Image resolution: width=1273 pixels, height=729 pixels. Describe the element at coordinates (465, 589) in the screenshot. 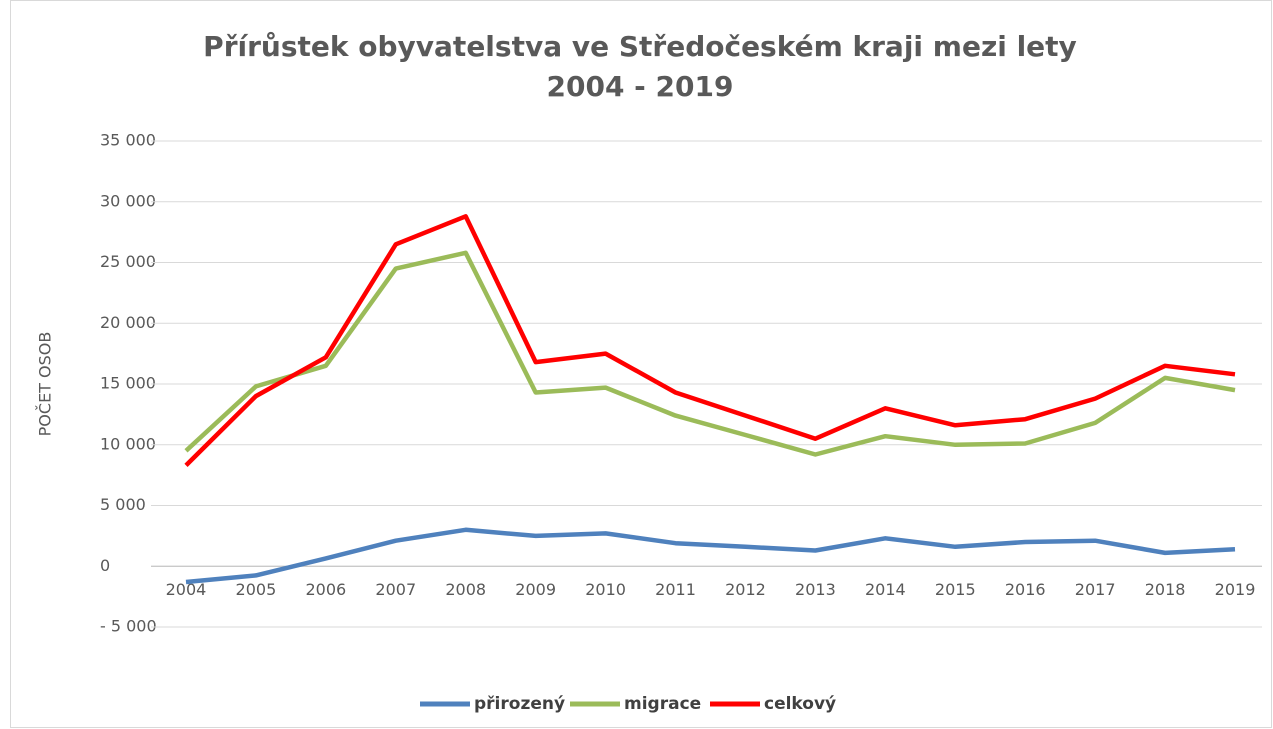

I see `x-tick-label: 2008` at that location.